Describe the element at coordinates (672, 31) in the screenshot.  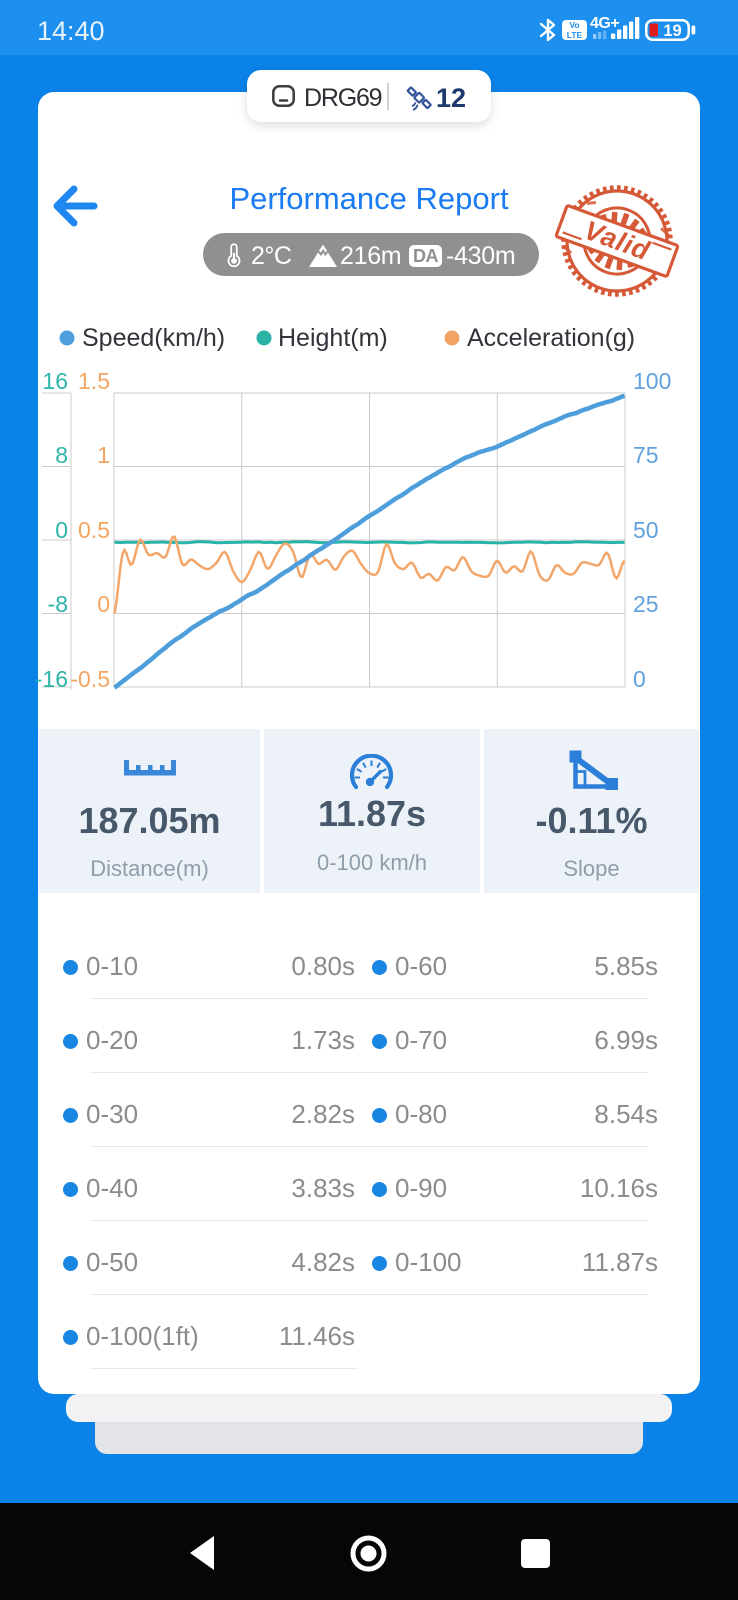
I see `svg-text: 19` at that location.